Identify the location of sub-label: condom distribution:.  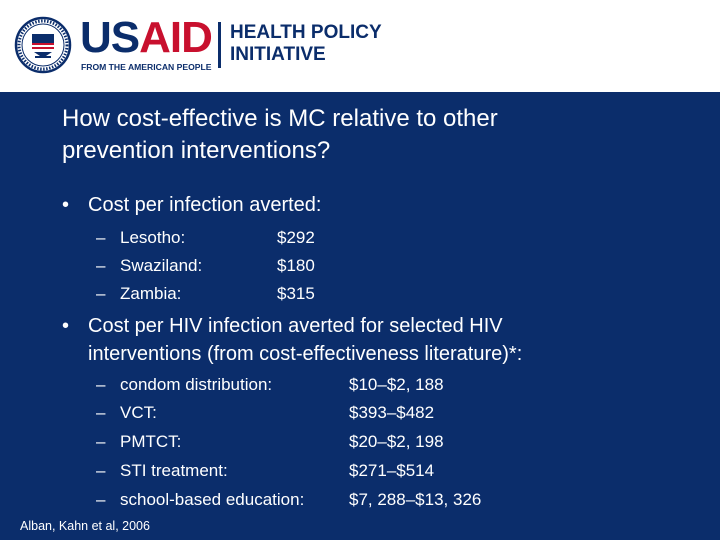
(196, 384).